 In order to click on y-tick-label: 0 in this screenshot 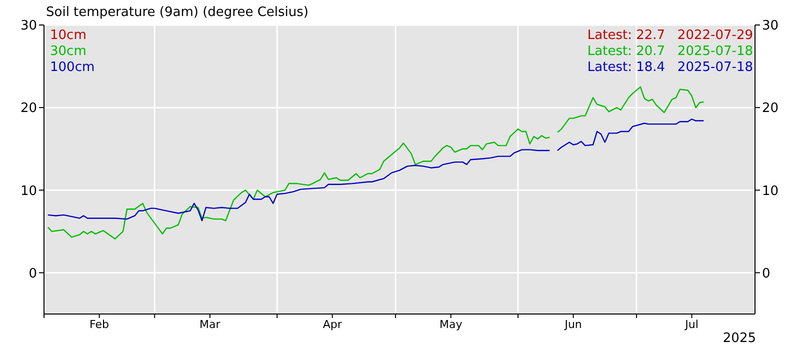, I will do `click(32, 274)`.